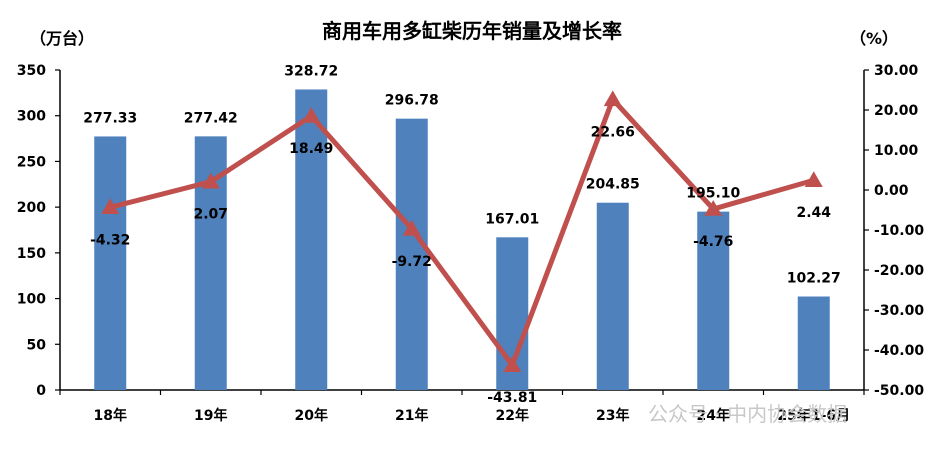  I want to click on bar-value-label: 167.01, so click(512, 219).